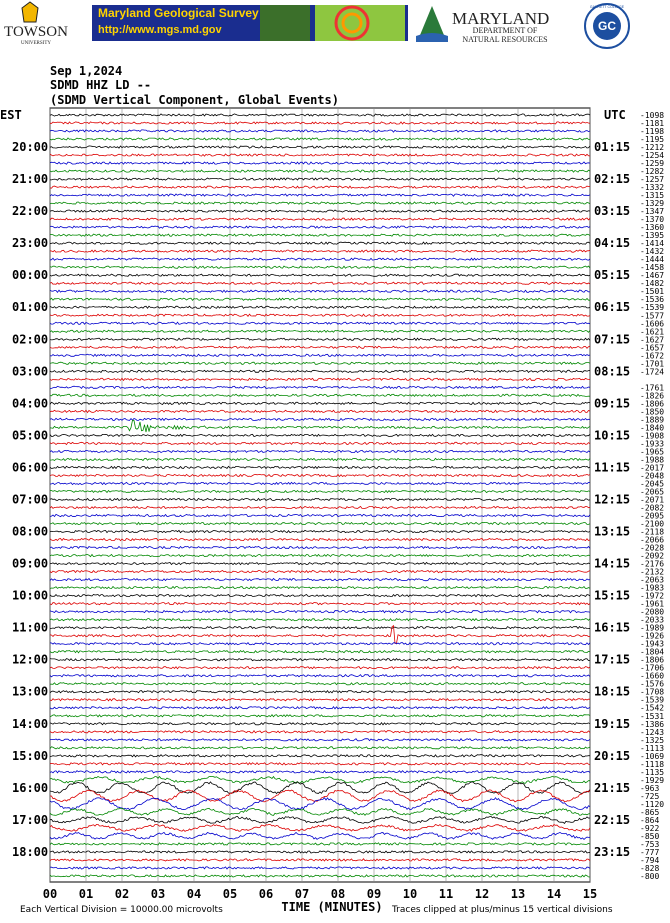 This screenshot has height=923, width=670. Describe the element at coordinates (652, 115) in the screenshot. I see `trace-offset: -1098` at that location.